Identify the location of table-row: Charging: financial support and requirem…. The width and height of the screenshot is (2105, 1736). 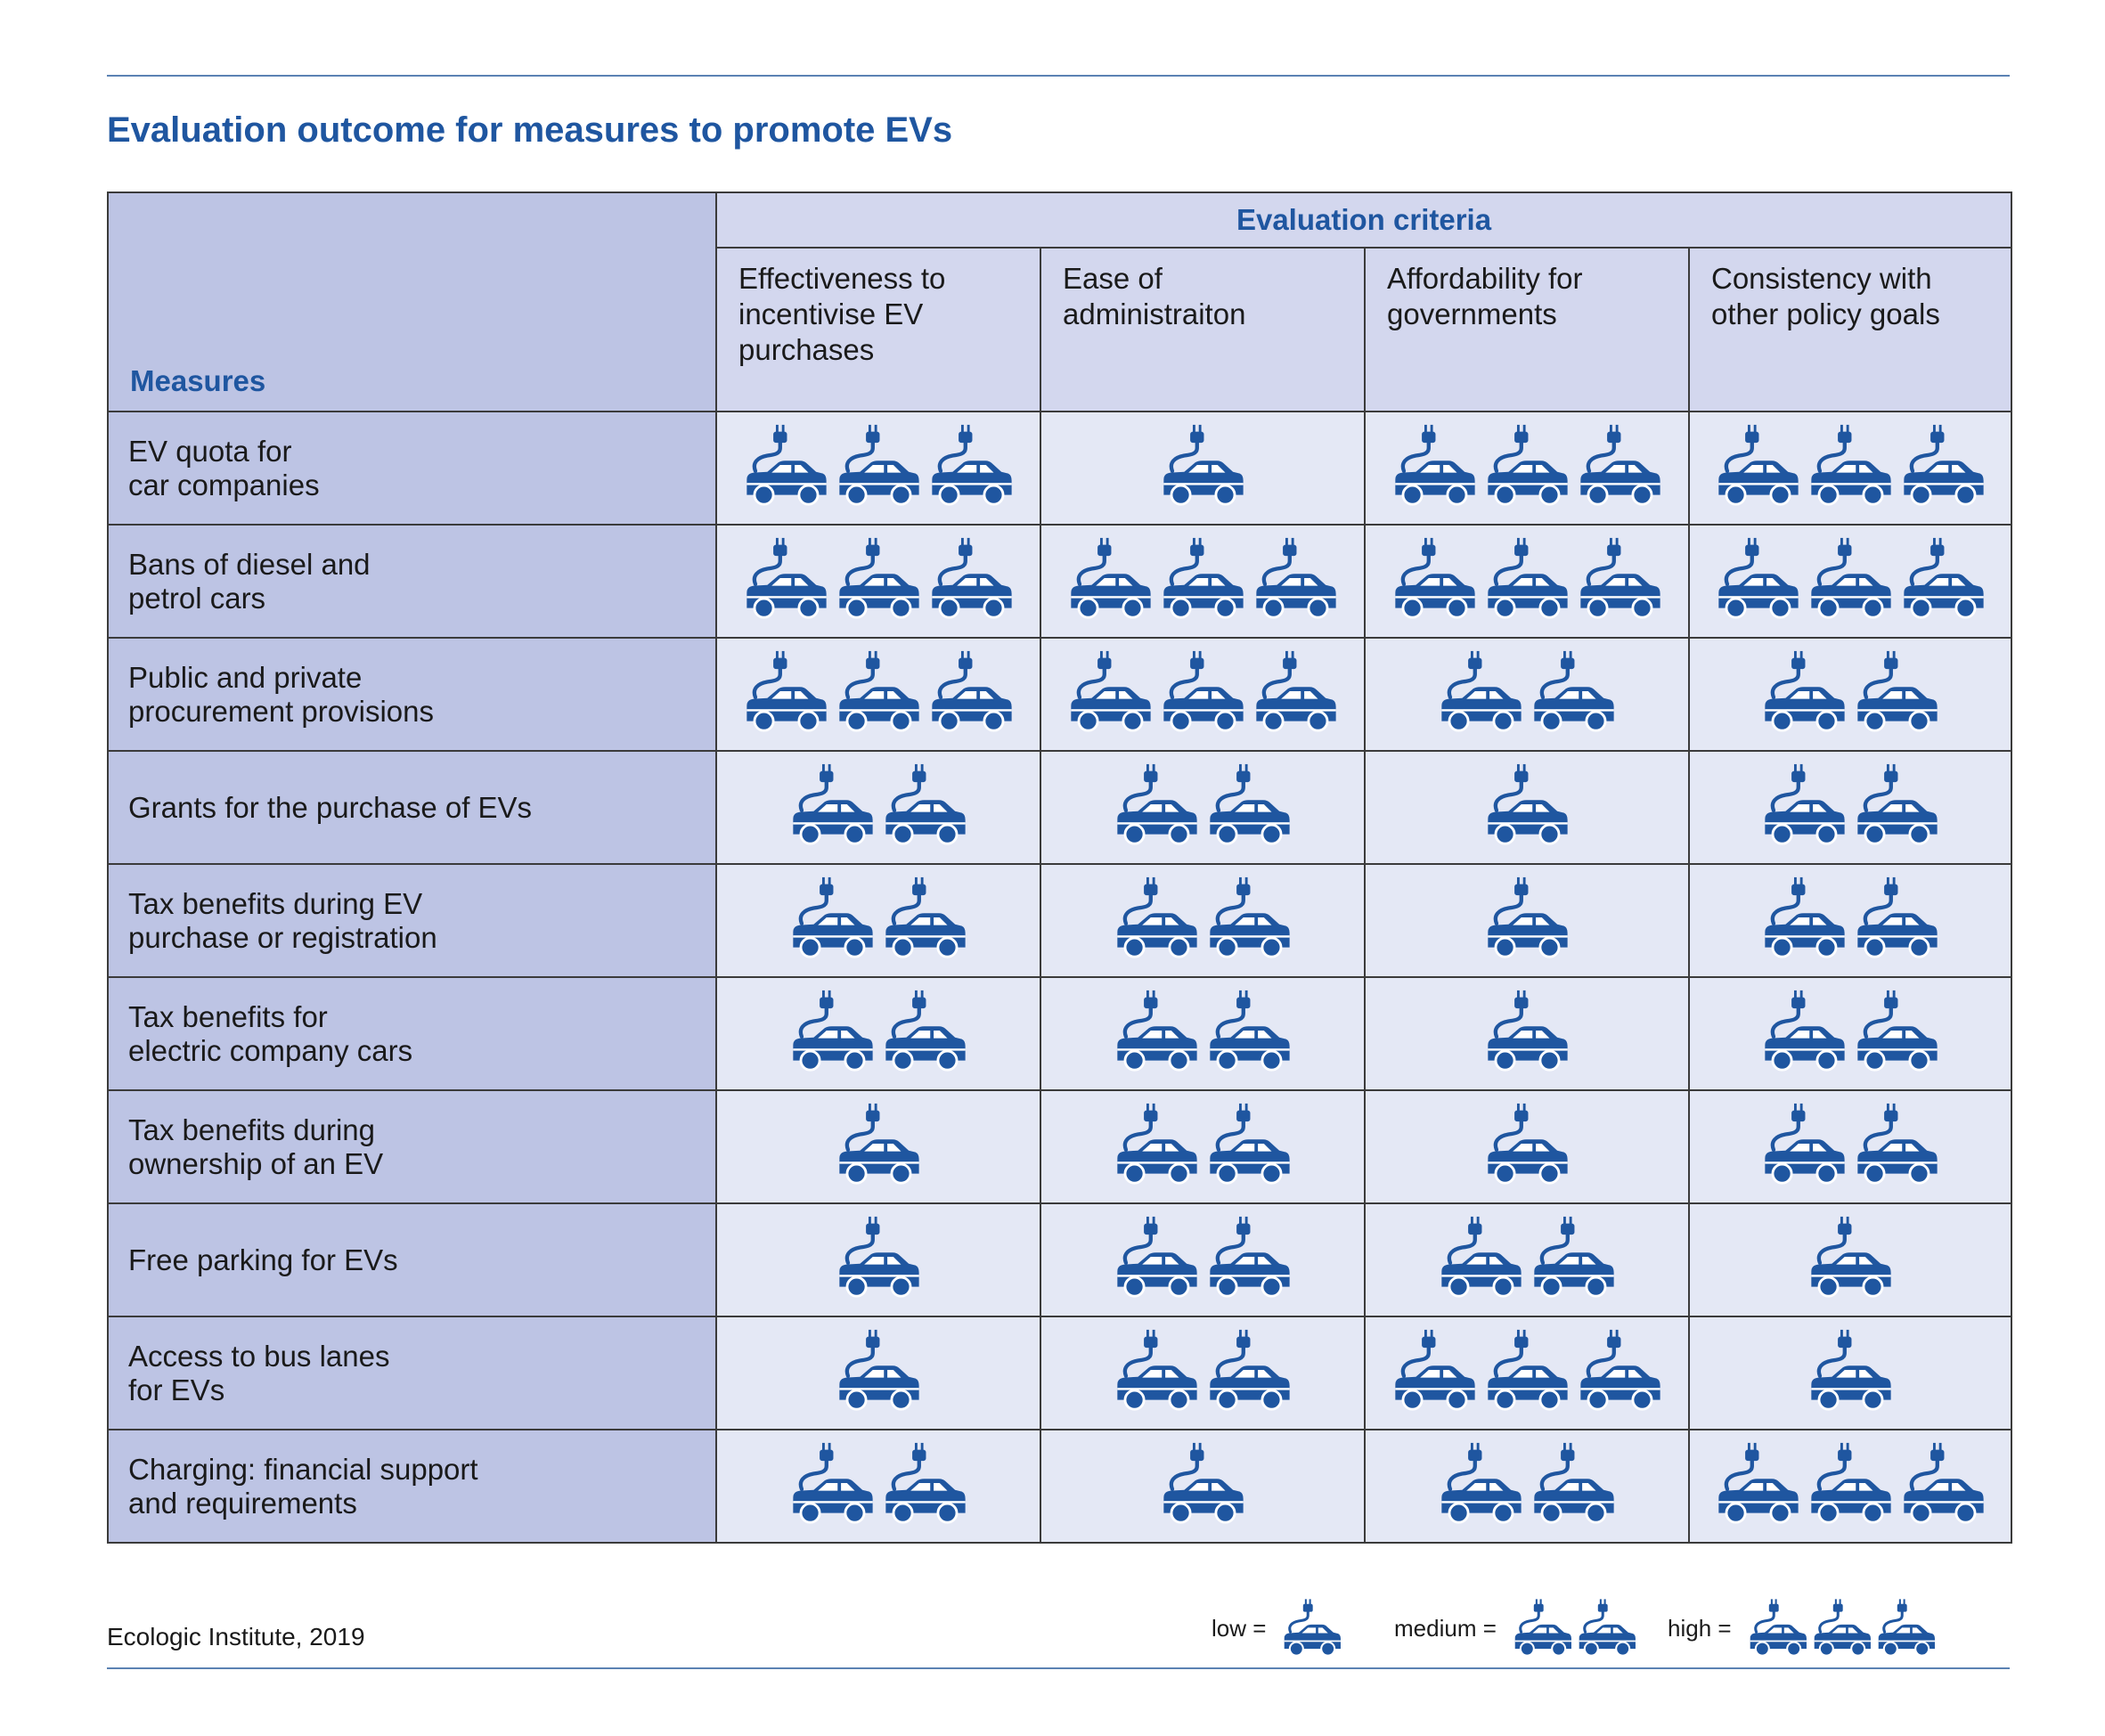
(1060, 1487).